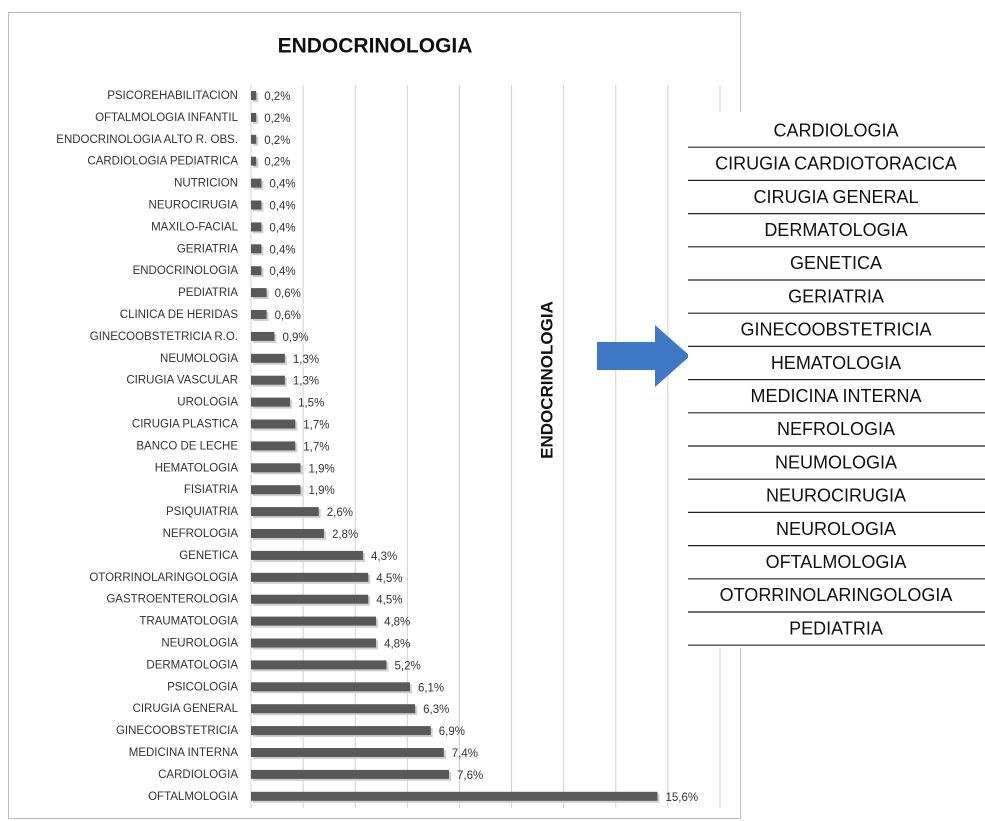 The height and width of the screenshot is (821, 985). I want to click on data-label: 4,3%, so click(384, 557).